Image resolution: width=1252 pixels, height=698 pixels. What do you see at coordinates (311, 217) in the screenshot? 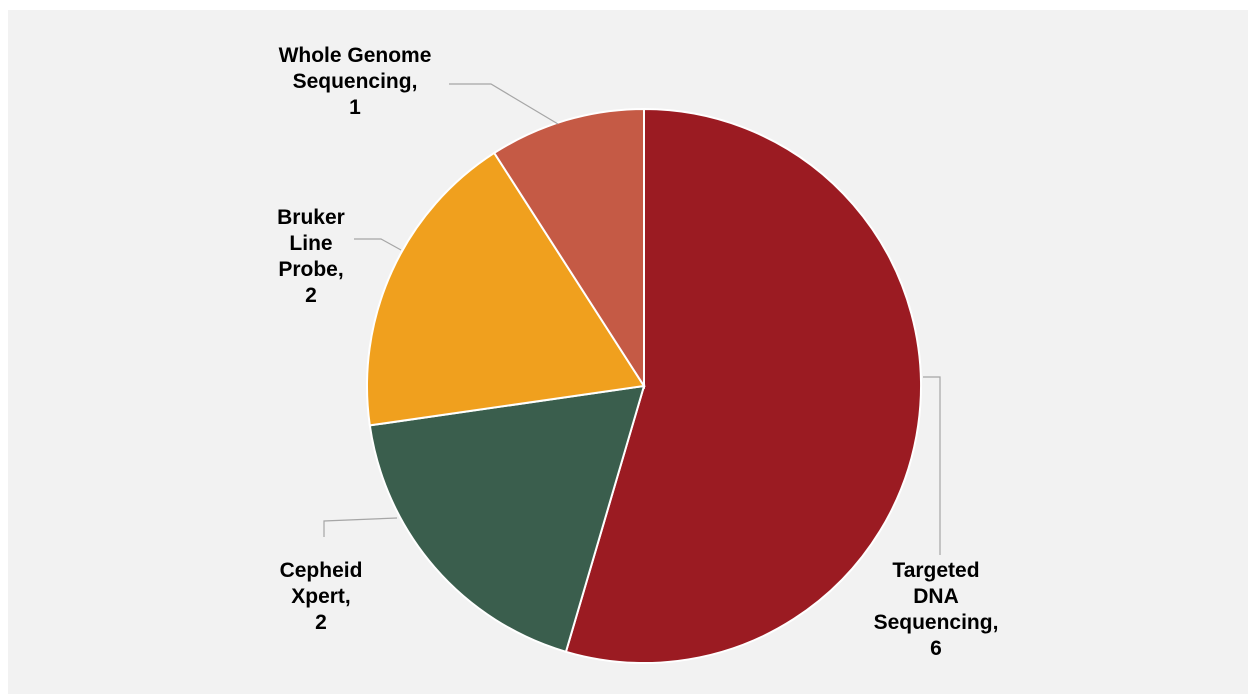
I see `data-label-line: Bruker` at bounding box center [311, 217].